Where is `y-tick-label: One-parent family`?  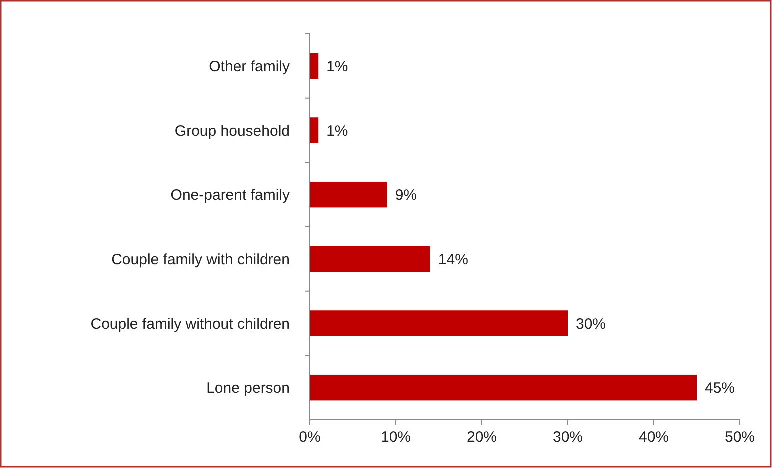 y-tick-label: One-parent family is located at coordinates (230, 195).